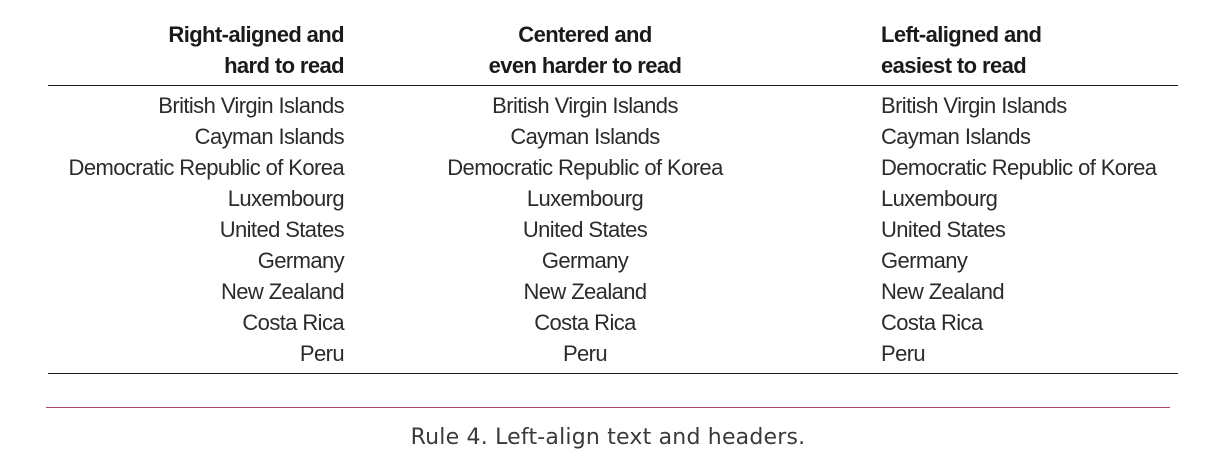 This screenshot has height=466, width=1216. I want to click on figure-caption: Rule 4. Left-align text and headers., so click(608, 437).